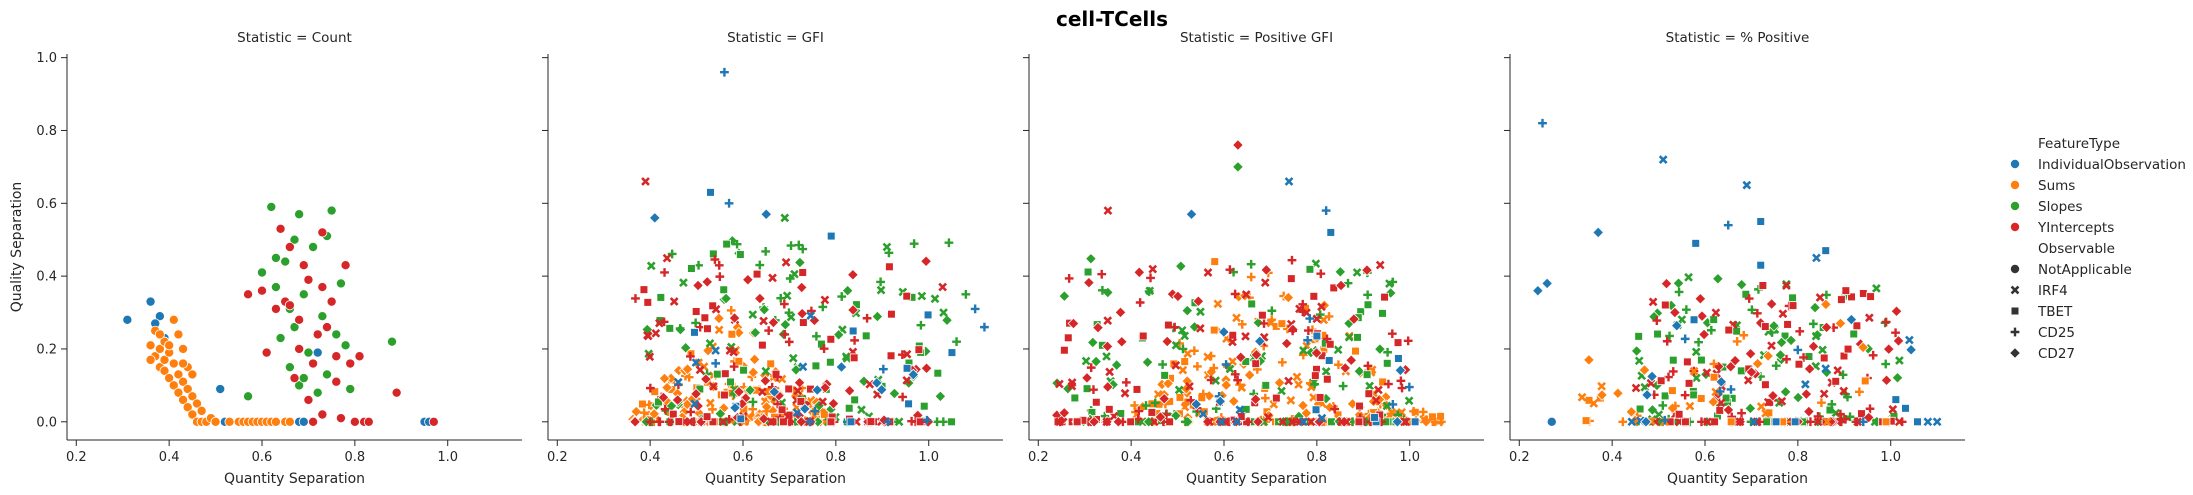 Image resolution: width=2193 pixels, height=495 pixels. I want to click on x-tick-label: 0.2, so click(1038, 457).